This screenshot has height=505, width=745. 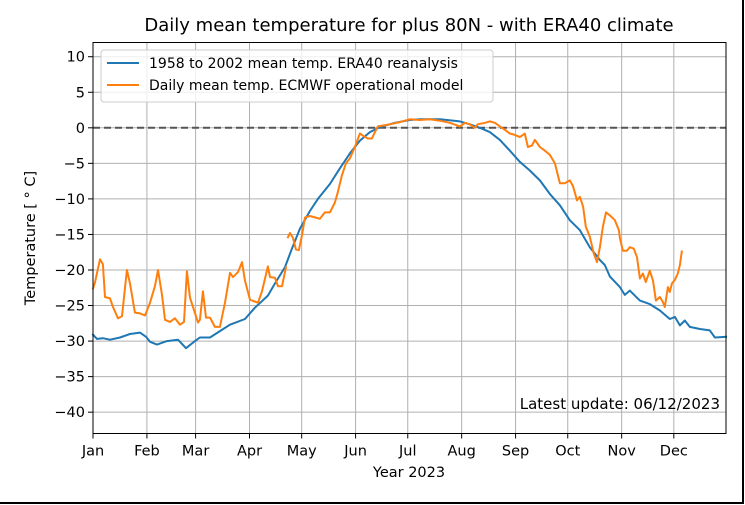 What do you see at coordinates (372, 503) in the screenshot?
I see `image-frame-bottom-border` at bounding box center [372, 503].